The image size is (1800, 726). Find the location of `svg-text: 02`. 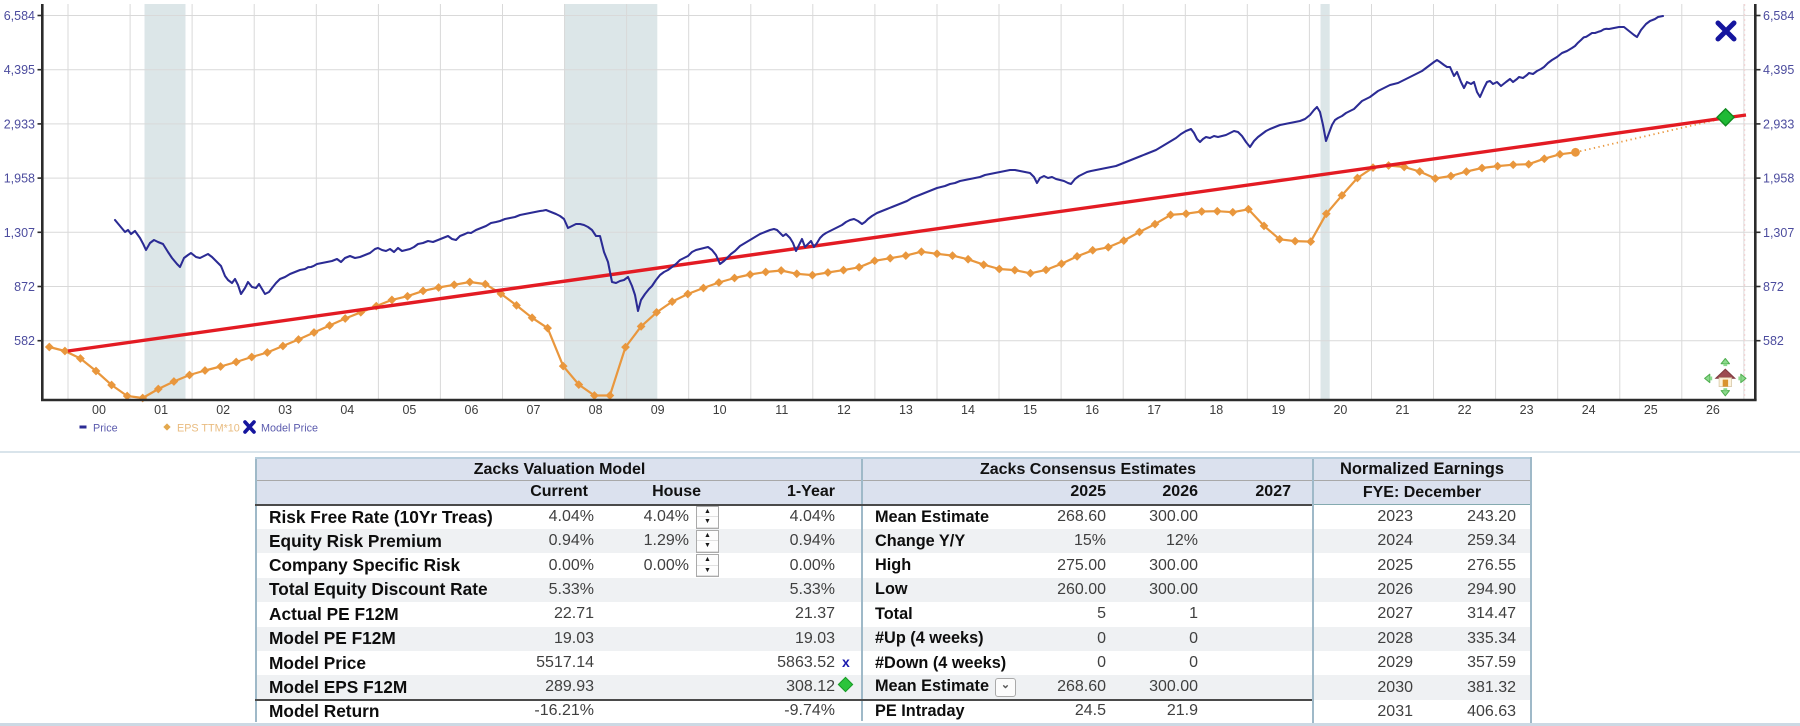

svg-text: 02 is located at coordinates (223, 410).